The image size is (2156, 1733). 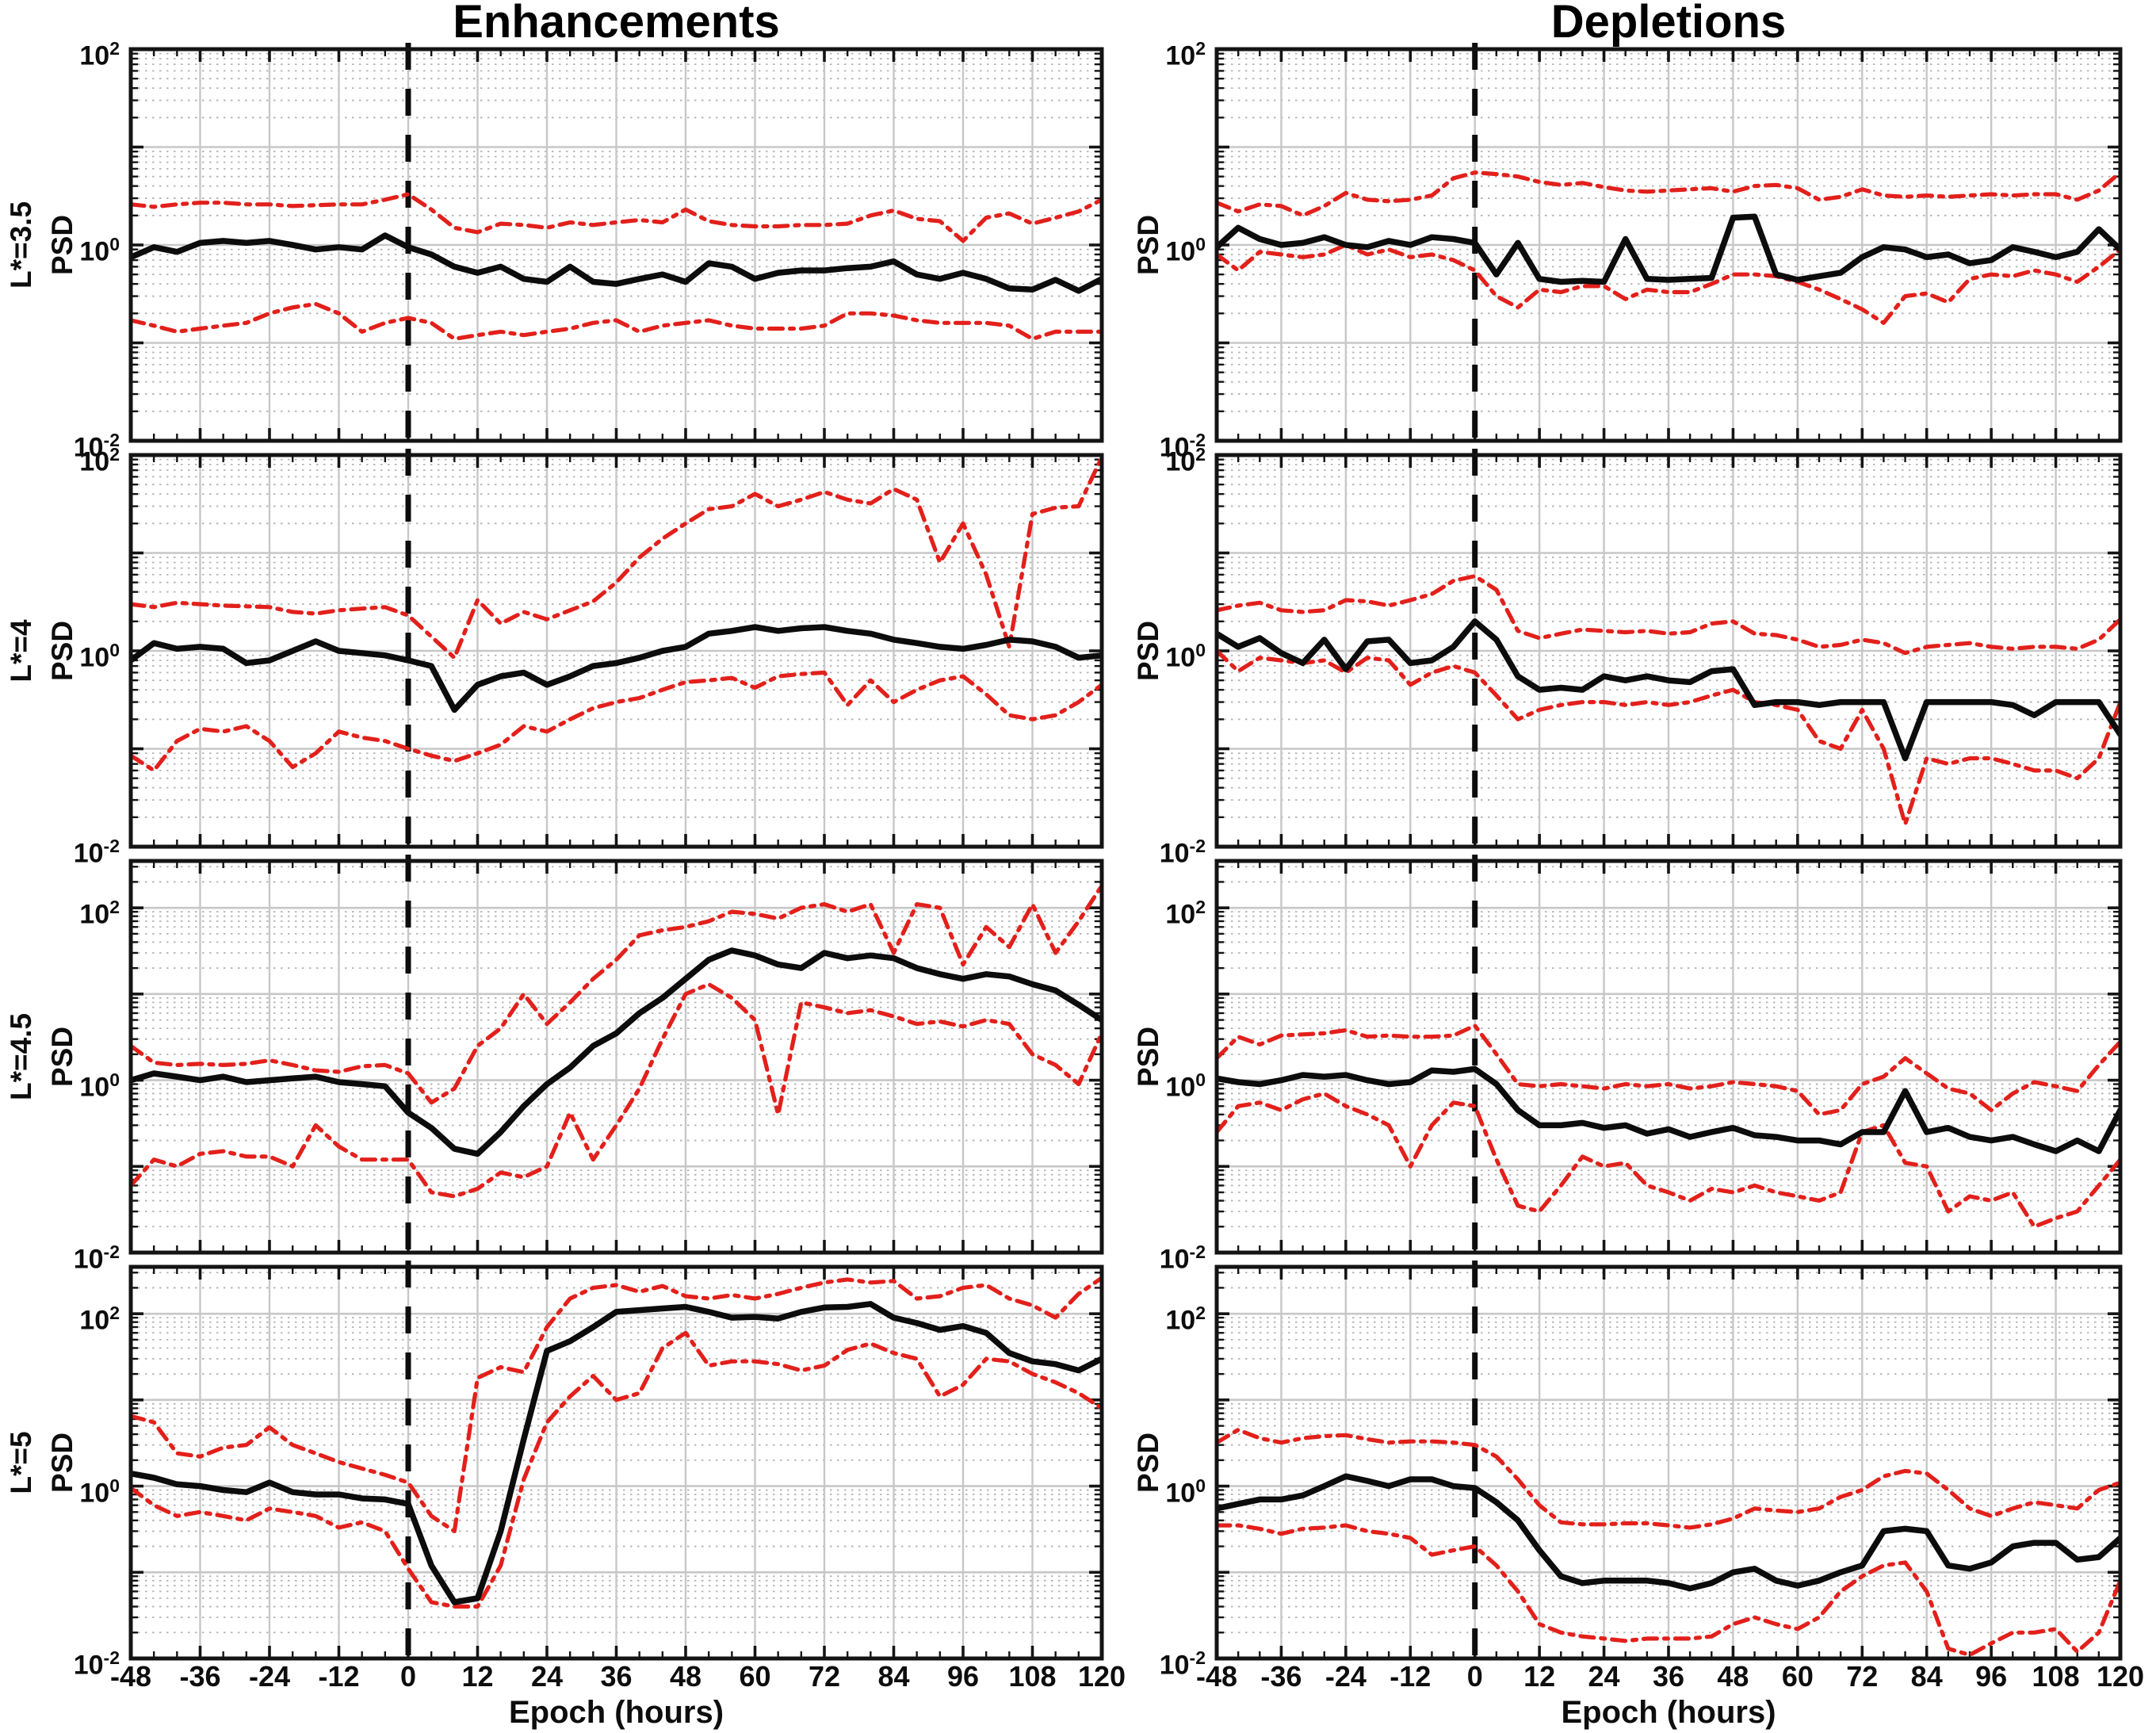 What do you see at coordinates (1668, 24) in the screenshot?
I see `column-title-depletions: Depletions` at bounding box center [1668, 24].